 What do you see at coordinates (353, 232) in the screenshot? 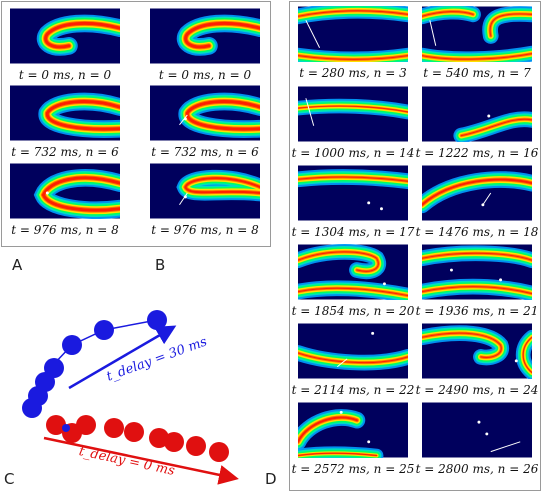
I see `frame-caption: t = 1304 ms, n = 17` at bounding box center [353, 232].